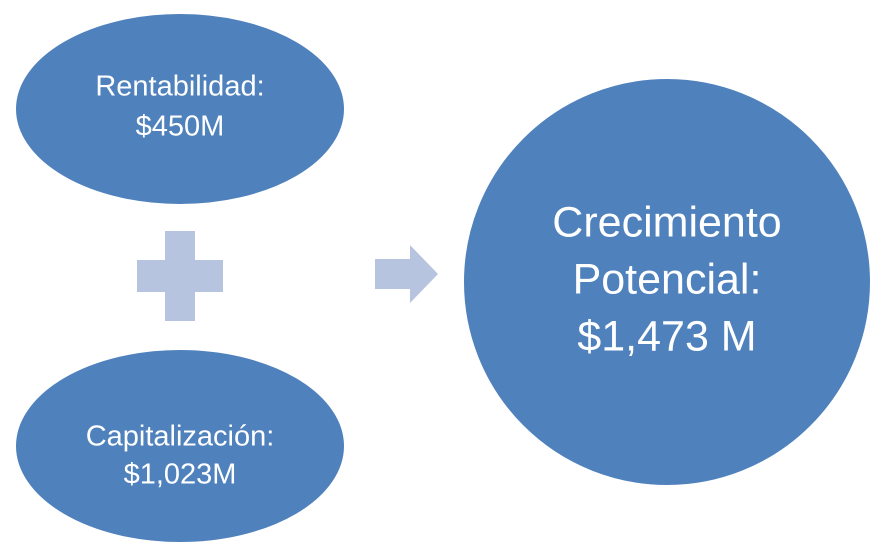 Image resolution: width=872 pixels, height=549 pixels. Describe the element at coordinates (180, 475) in the screenshot. I see `node-label: $1,023M` at that location.